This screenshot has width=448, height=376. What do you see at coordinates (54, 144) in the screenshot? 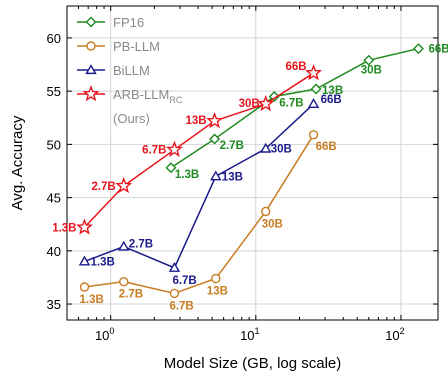
I see `y-tick-label: 50` at bounding box center [54, 144].